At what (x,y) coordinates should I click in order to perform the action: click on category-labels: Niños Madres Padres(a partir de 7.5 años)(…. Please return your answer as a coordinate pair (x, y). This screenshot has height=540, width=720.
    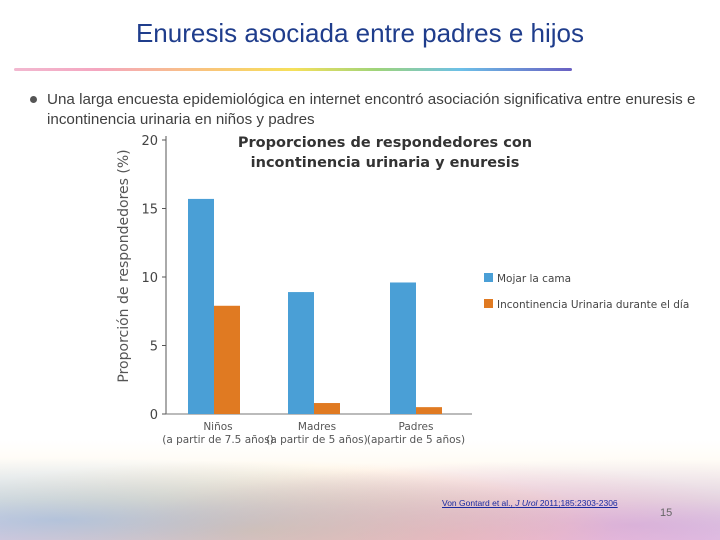
    Looking at the image, I should click on (313, 433).